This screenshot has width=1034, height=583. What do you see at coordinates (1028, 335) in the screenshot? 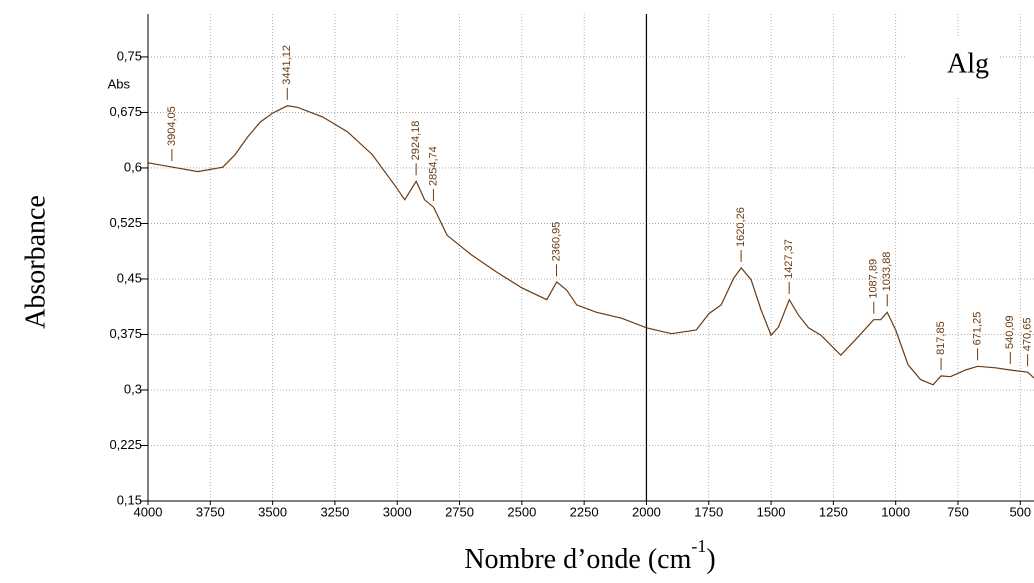
I see `peak-label: 470,65` at bounding box center [1028, 335].